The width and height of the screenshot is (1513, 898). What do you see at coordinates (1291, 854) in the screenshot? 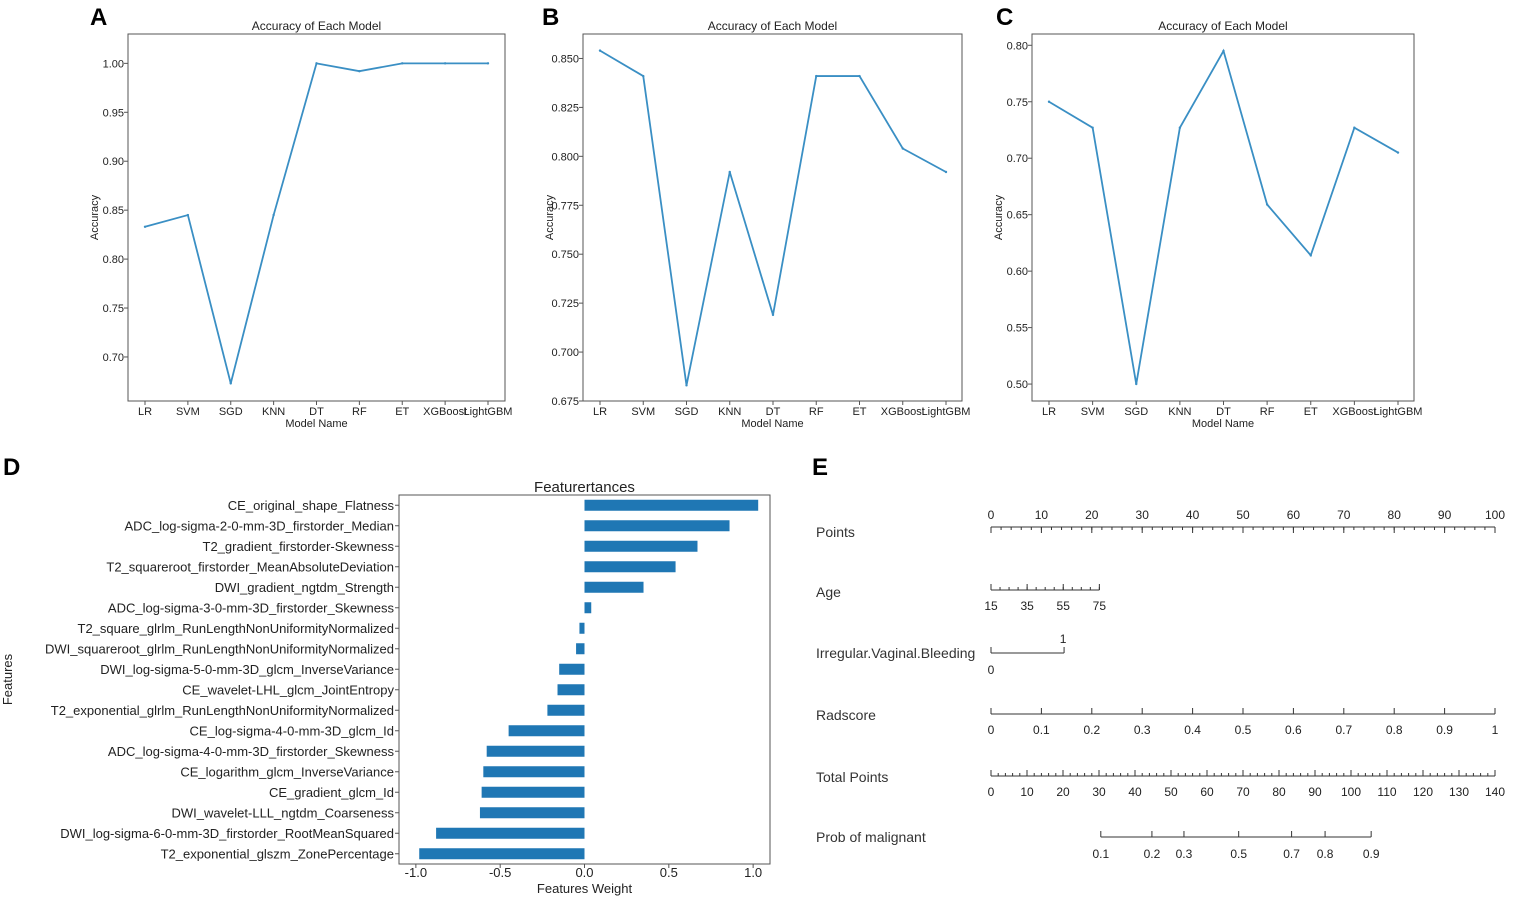
I see `nomogram-tick-label: 0.7` at bounding box center [1291, 854].